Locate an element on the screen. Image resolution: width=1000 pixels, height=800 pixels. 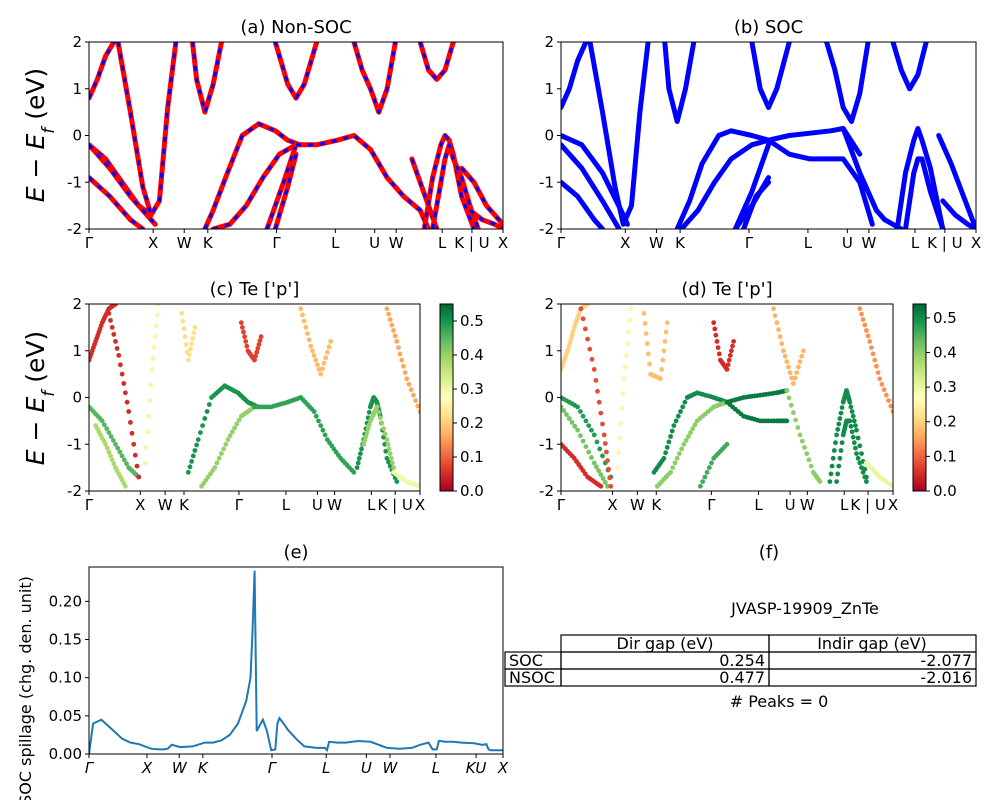
row-label-nsoc: NSOC is located at coordinates (532, 677).